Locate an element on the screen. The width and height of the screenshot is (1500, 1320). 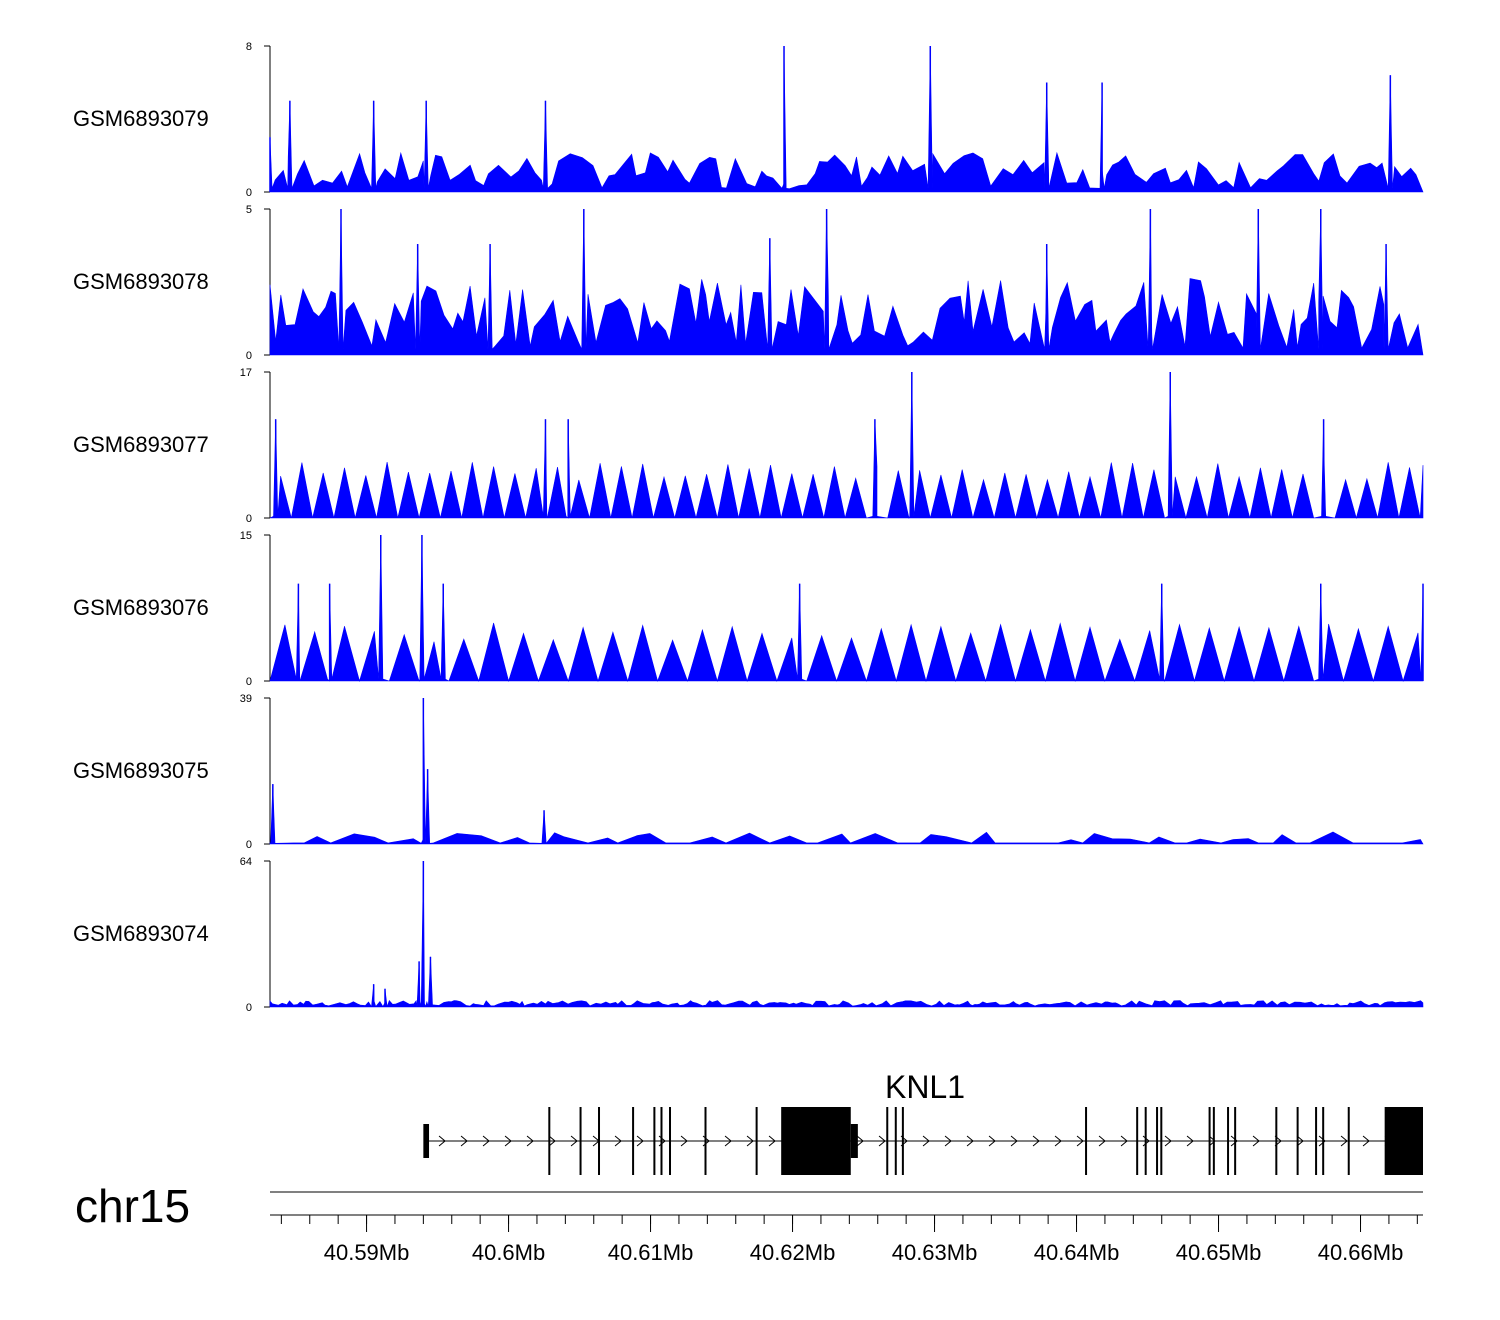
x-tick-label-4: 40.63Mb is located at coordinates (935, 1252).